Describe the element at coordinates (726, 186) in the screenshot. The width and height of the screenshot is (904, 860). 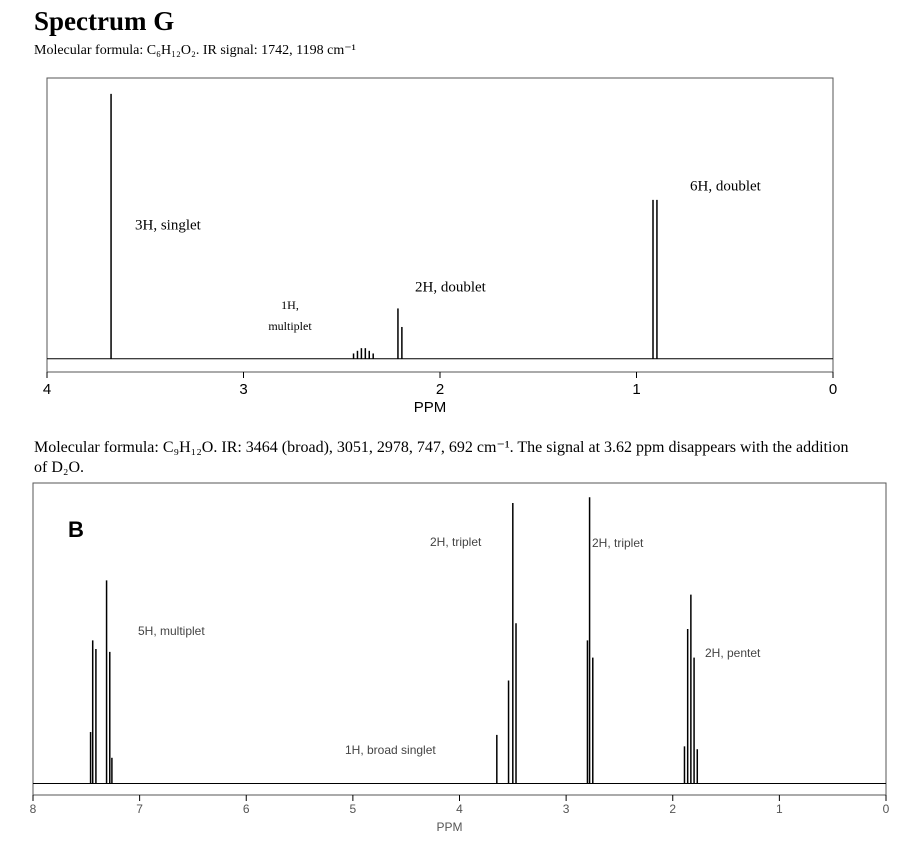
I see `annotation: 6H, doublet` at that location.